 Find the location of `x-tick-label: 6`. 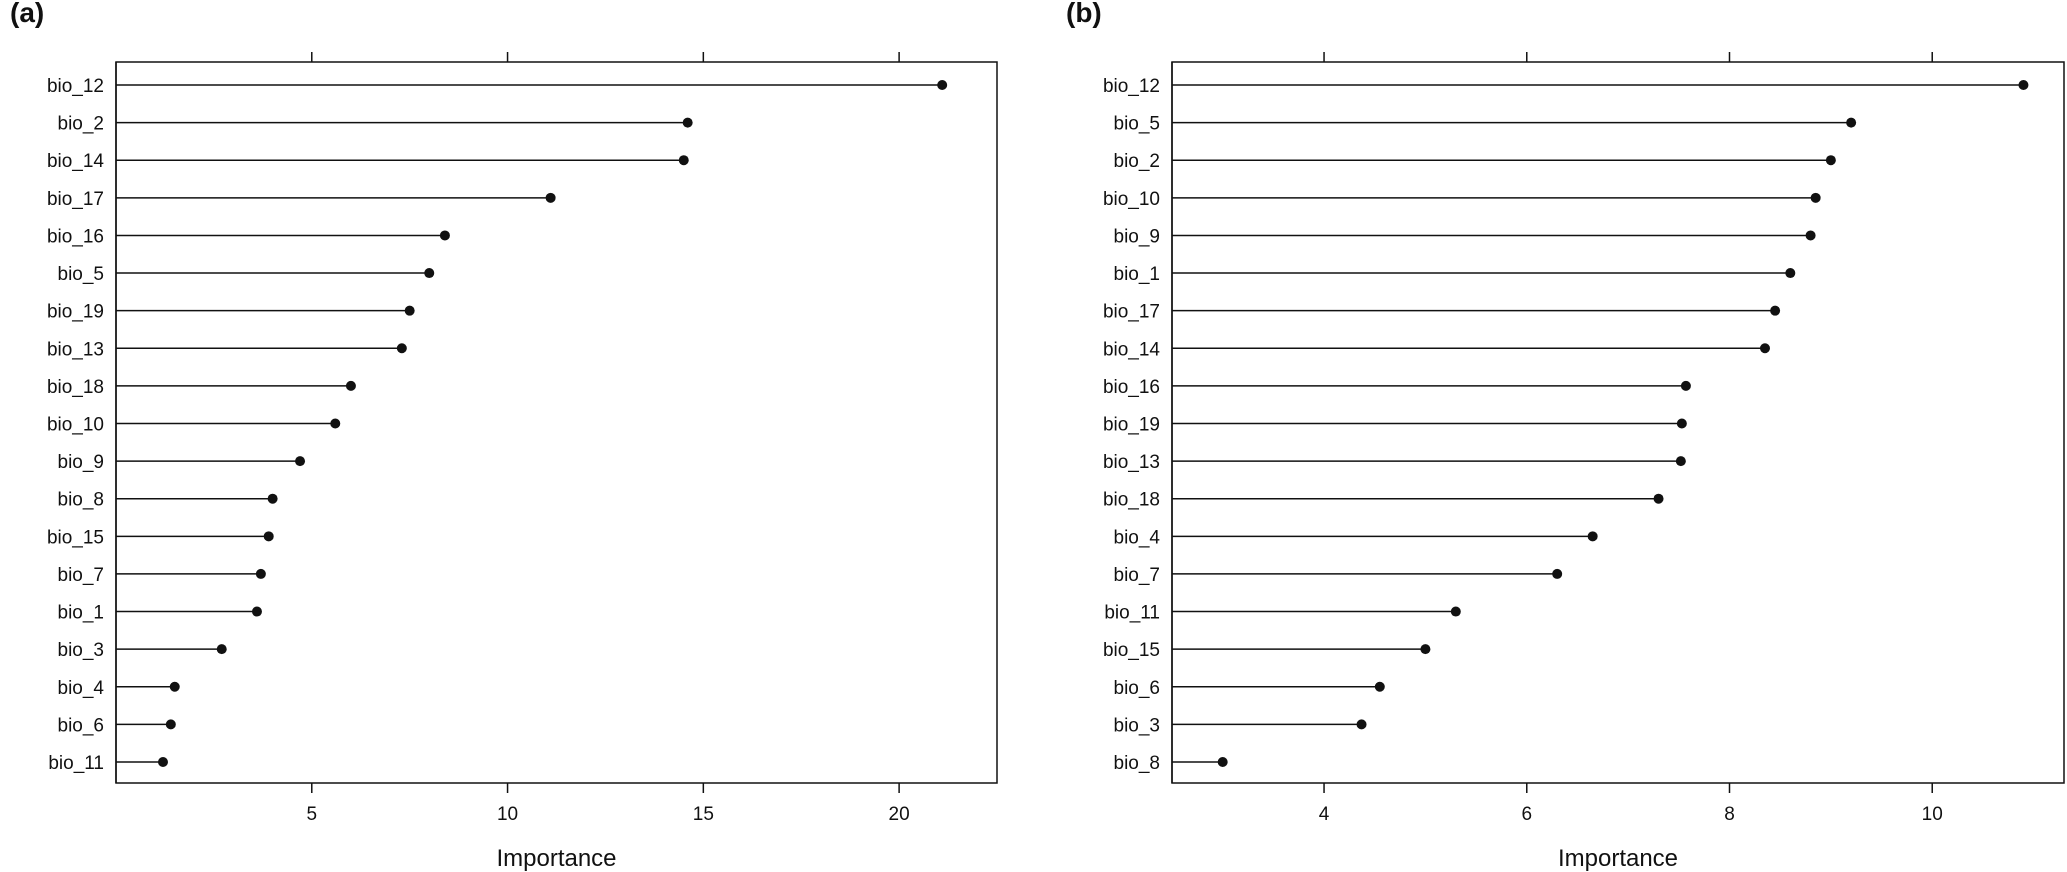

x-tick-label: 6 is located at coordinates (1526, 814).